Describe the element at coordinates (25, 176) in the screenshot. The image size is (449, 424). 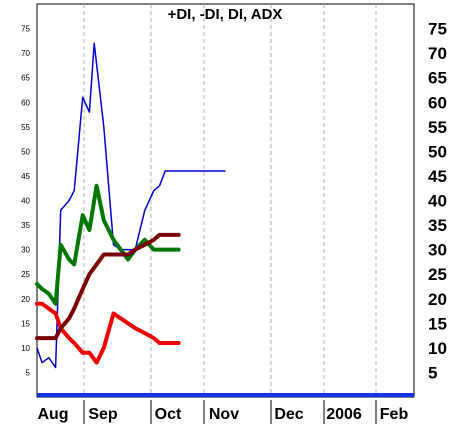
I see `left-tick-label: 45` at that location.